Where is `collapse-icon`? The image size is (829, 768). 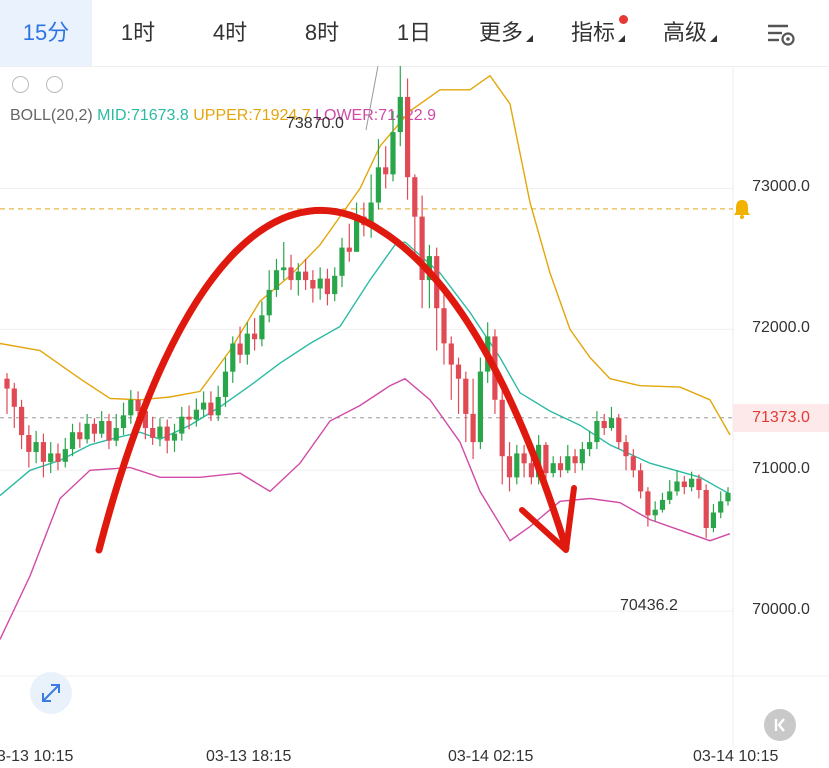
collapse-icon is located at coordinates (20, 84).